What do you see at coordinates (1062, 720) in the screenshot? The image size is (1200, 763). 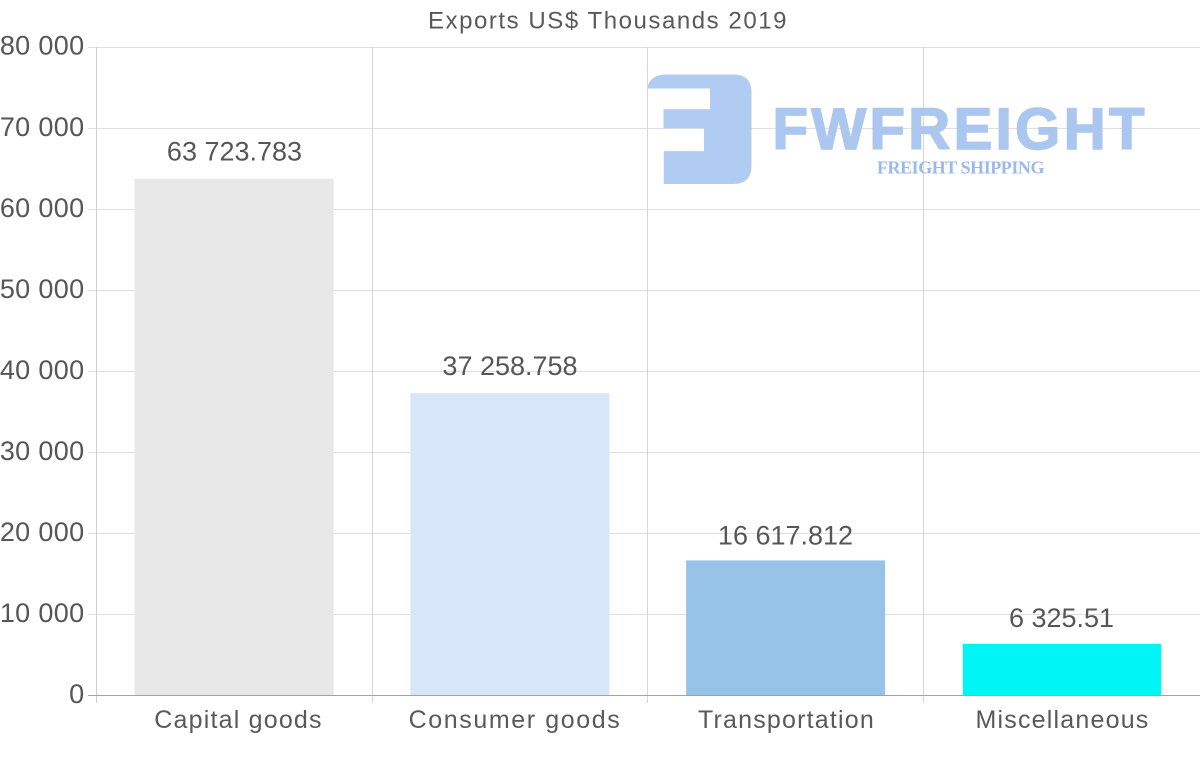 I see `svg-text: Miscellaneous` at bounding box center [1062, 720].